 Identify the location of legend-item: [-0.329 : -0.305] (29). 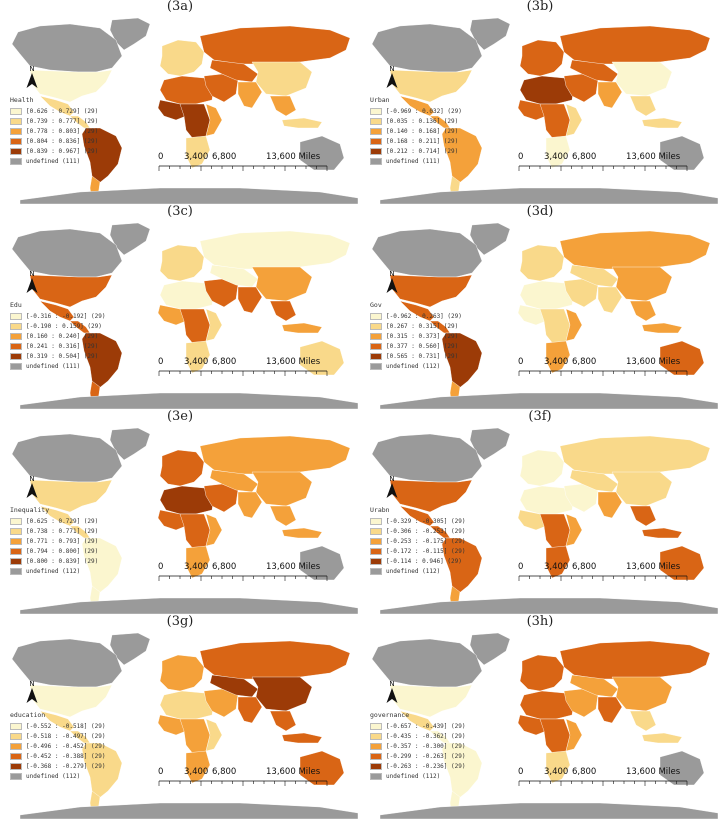
(417, 521).